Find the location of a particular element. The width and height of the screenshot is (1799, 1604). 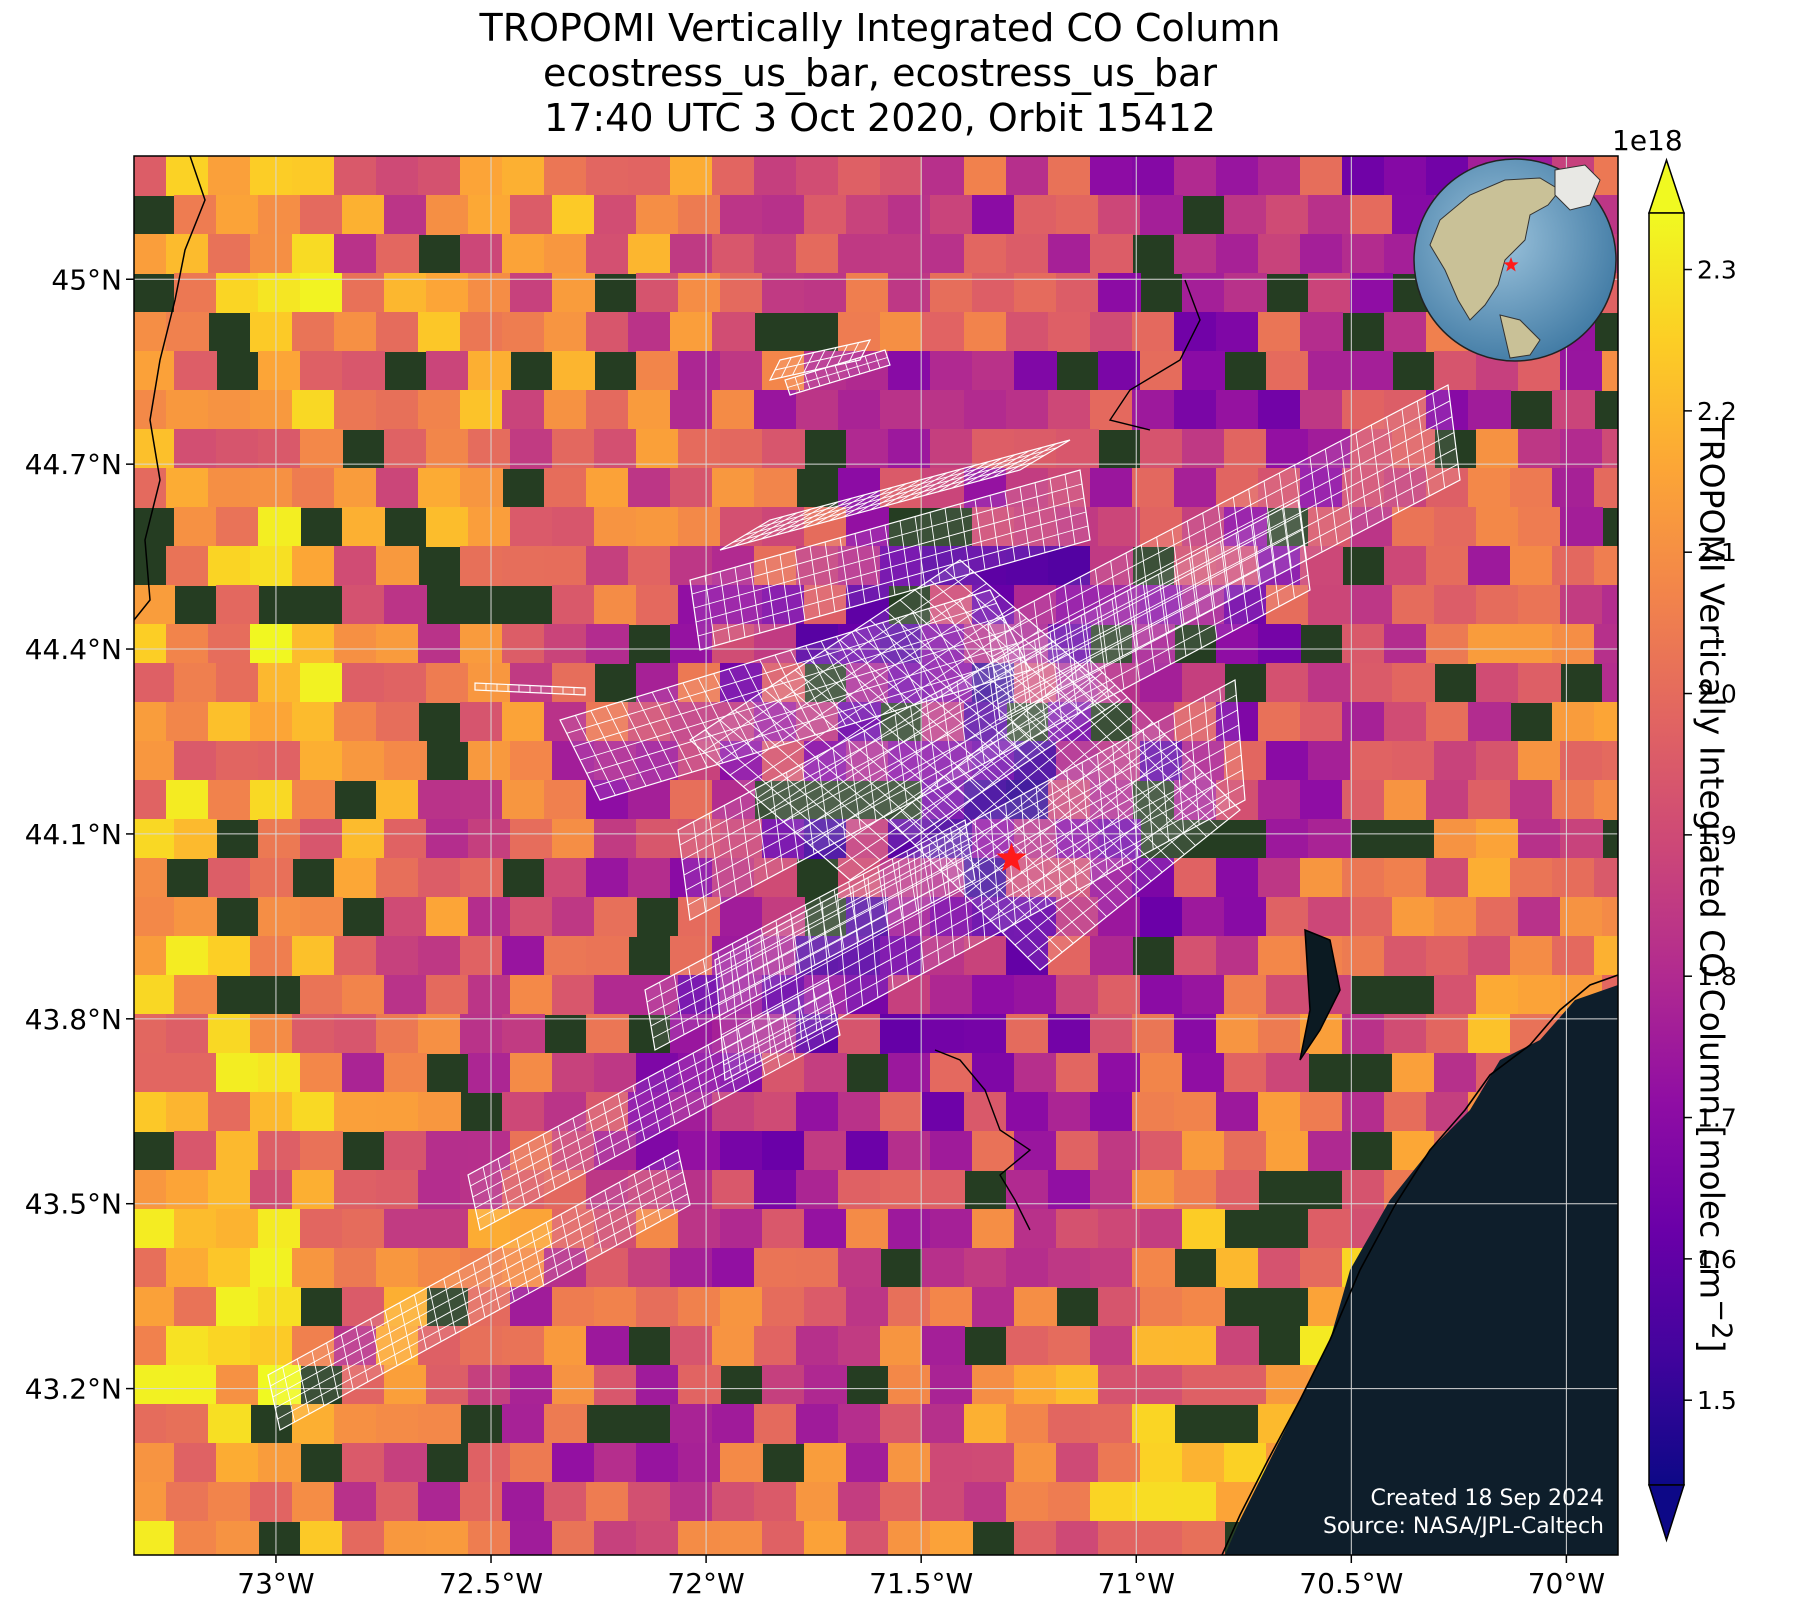

river-outline is located at coordinates (1154, 355).